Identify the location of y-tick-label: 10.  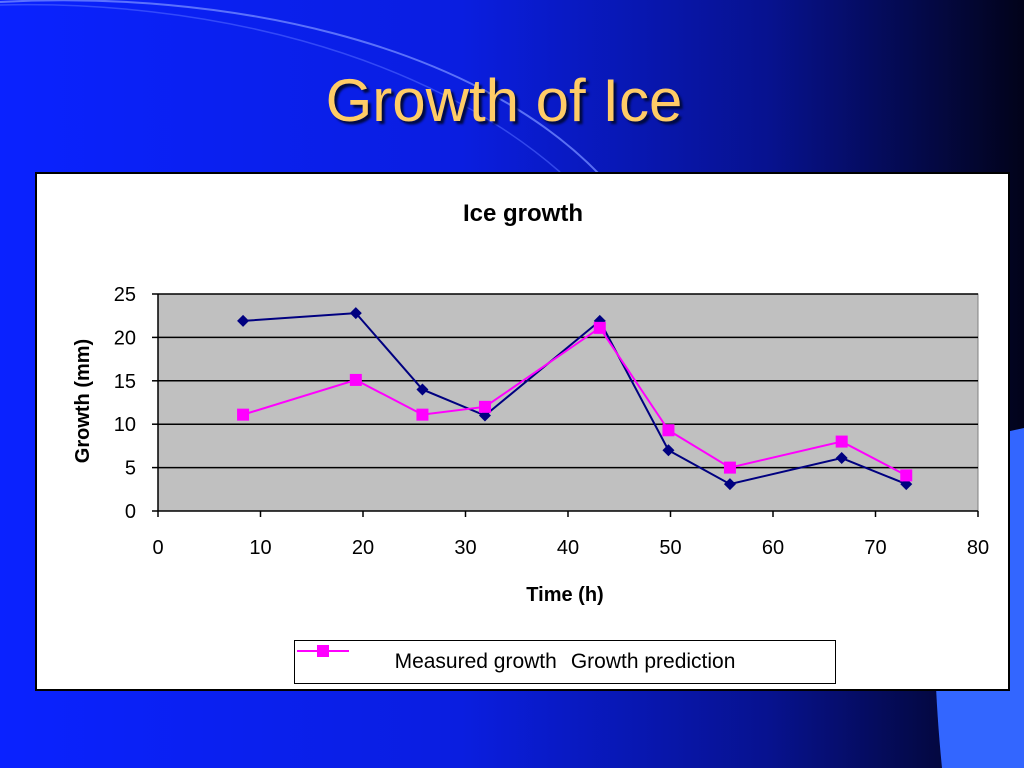
(125, 425).